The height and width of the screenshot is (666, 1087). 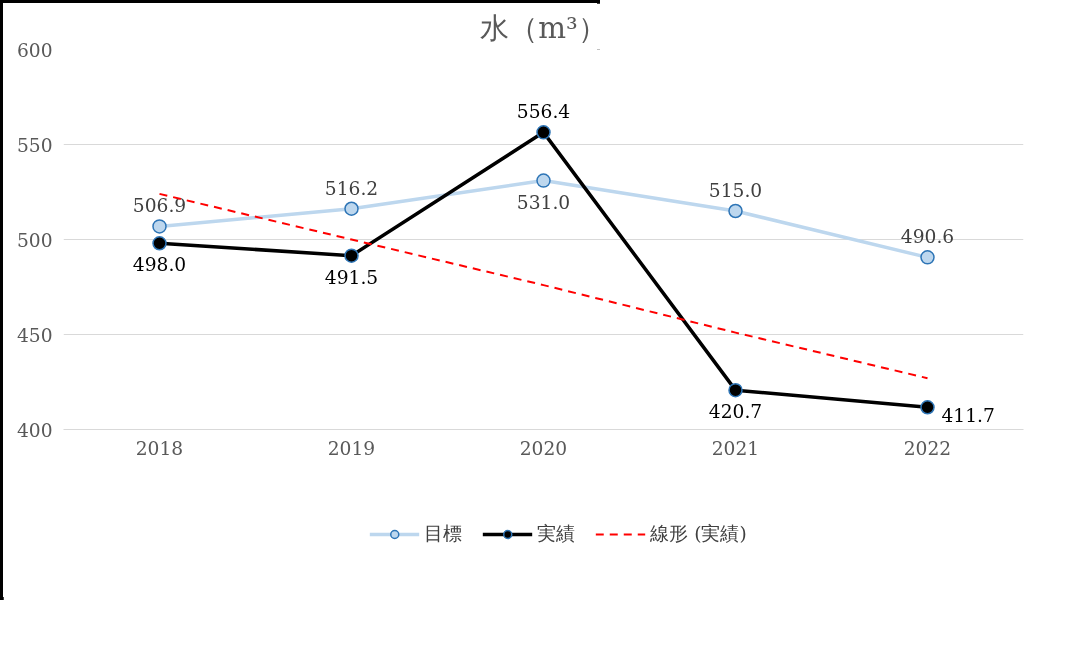 What do you see at coordinates (34, 335) in the screenshot?
I see `y-tick-label: 450` at bounding box center [34, 335].